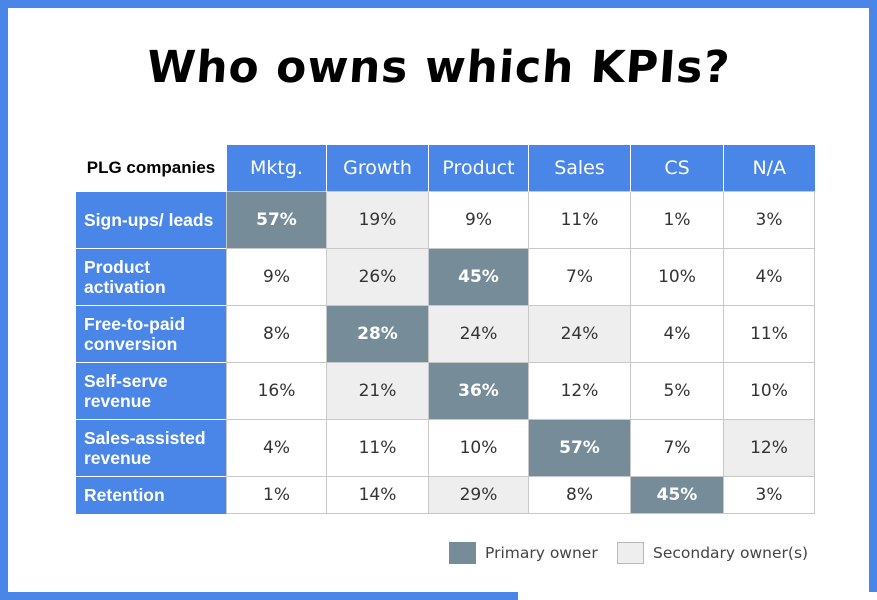 This screenshot has height=600, width=877. Describe the element at coordinates (151, 495) in the screenshot. I see `row-header-retention: Retention` at that location.